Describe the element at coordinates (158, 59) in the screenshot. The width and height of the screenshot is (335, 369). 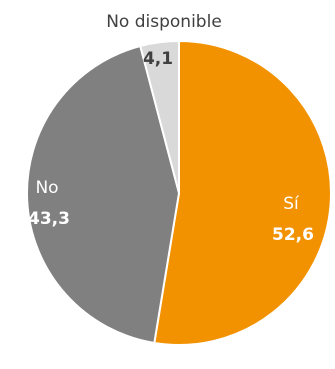
I see `slice-label-nodisponible-value: 4,1` at that location.